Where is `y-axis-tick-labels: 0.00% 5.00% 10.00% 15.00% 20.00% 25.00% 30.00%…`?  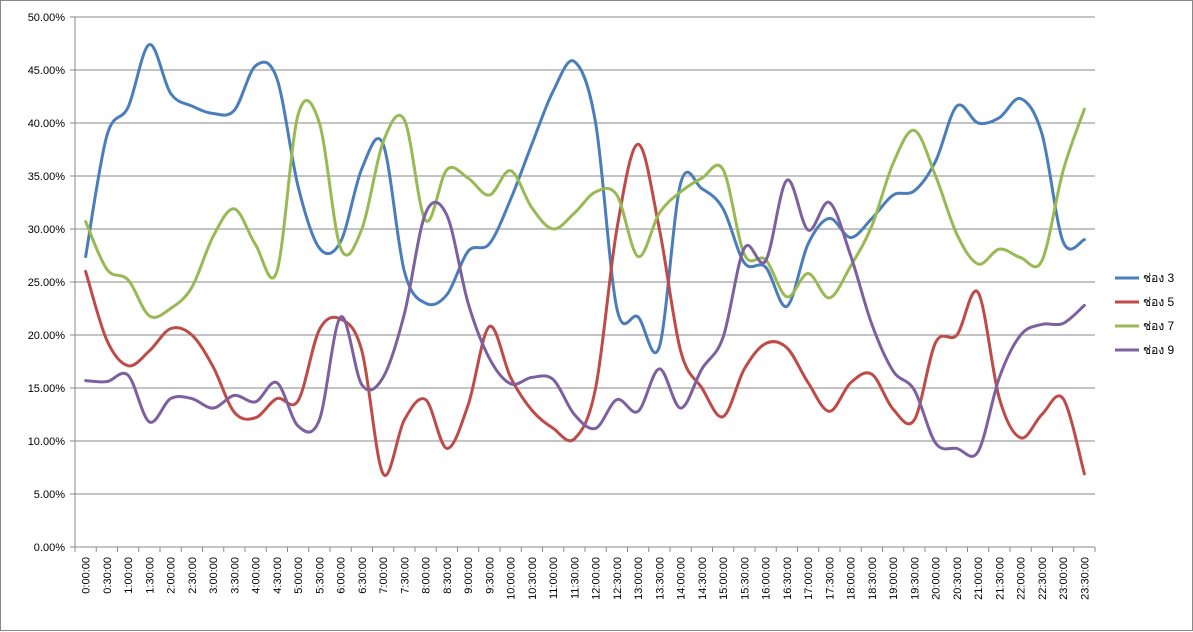 y-axis-tick-labels: 0.00% 5.00% 10.00% 15.00% 20.00% 25.00% 30.00%… is located at coordinates (47, 283).